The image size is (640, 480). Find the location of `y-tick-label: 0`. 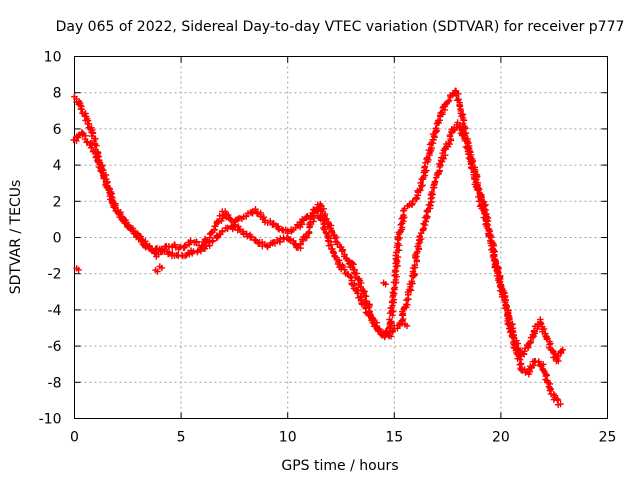

y-tick-label: 0 is located at coordinates (57, 239).